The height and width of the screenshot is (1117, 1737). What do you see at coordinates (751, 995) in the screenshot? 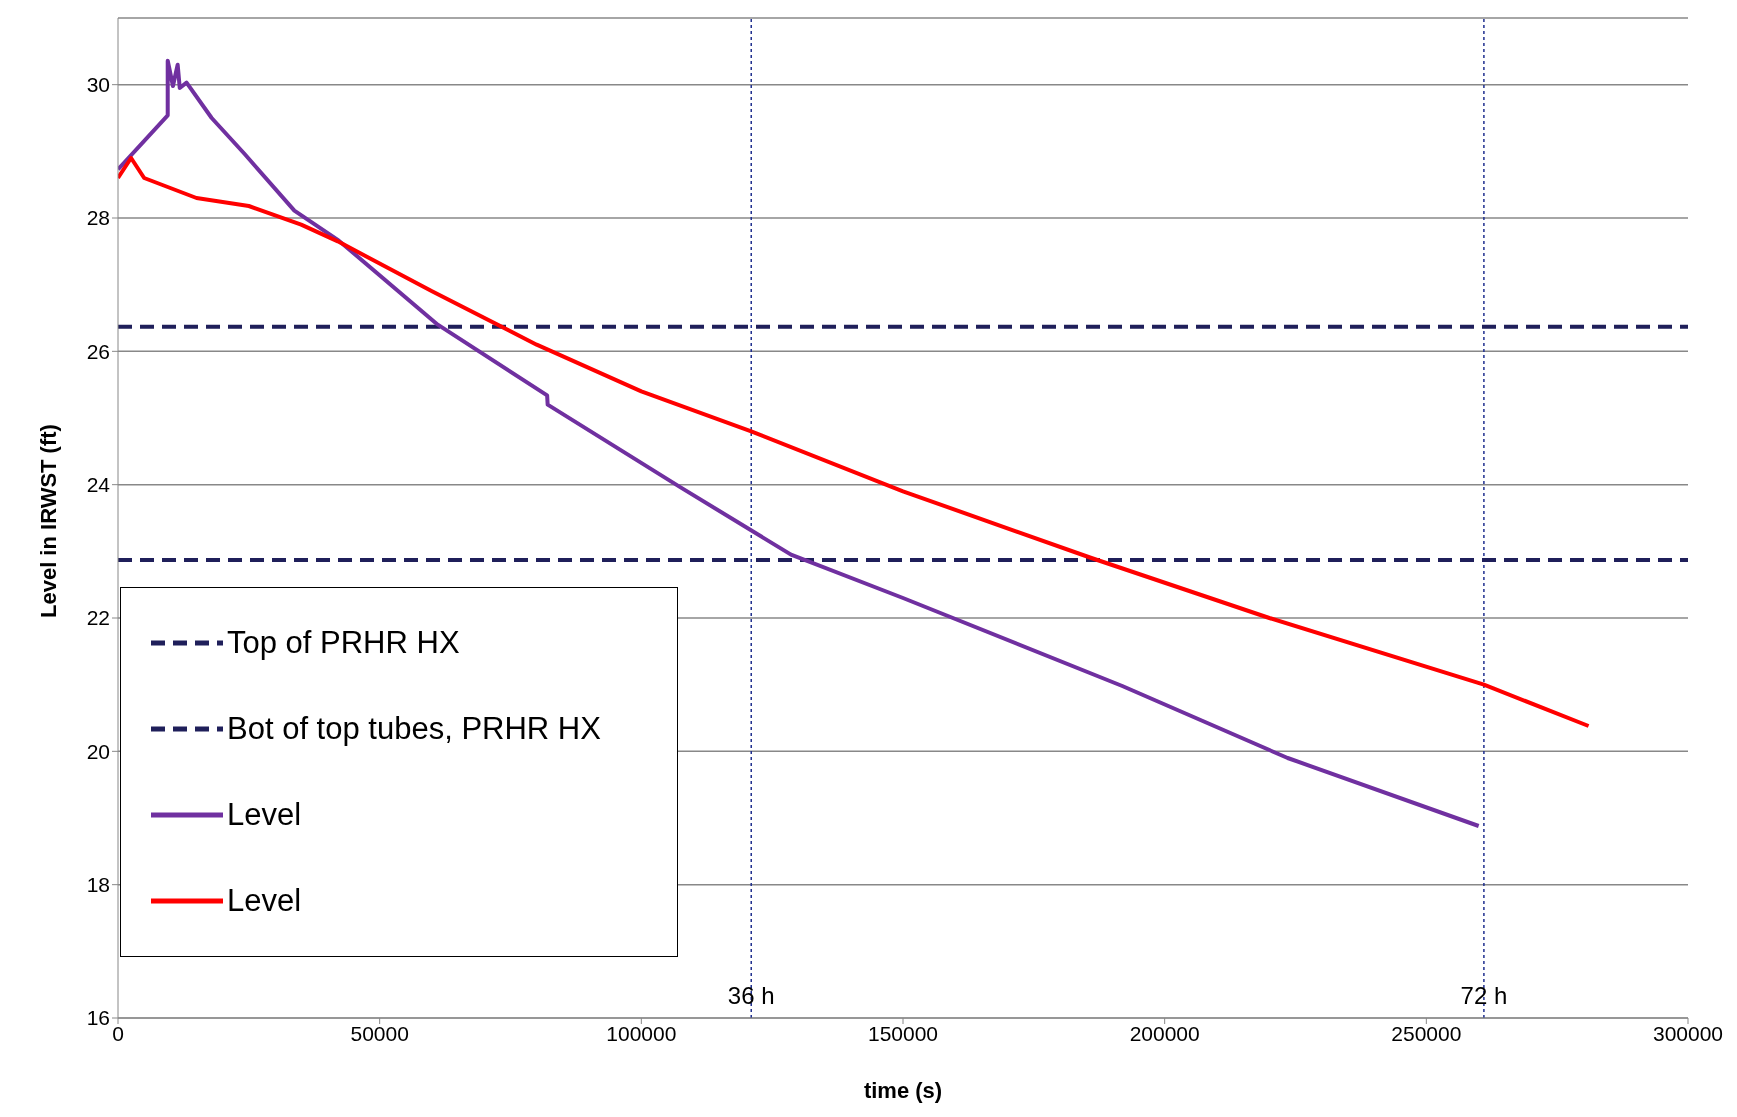
I see `ref-line-label: 36 h` at bounding box center [751, 995].